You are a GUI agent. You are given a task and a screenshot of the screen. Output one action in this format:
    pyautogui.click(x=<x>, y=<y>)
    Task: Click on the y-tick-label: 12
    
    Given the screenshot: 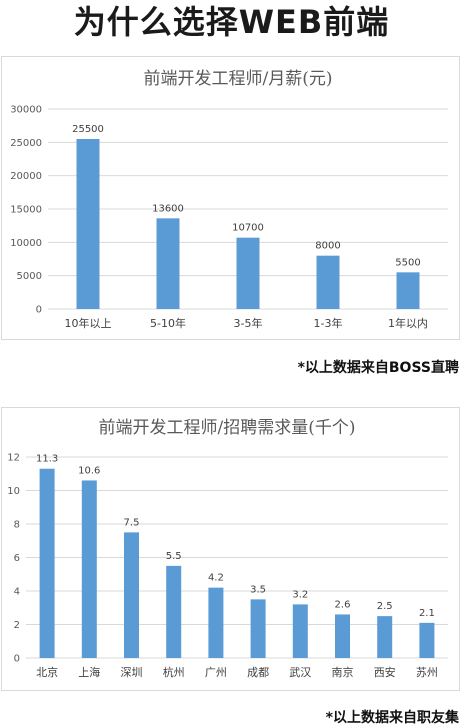 What is the action you would take?
    pyautogui.click(x=13, y=458)
    